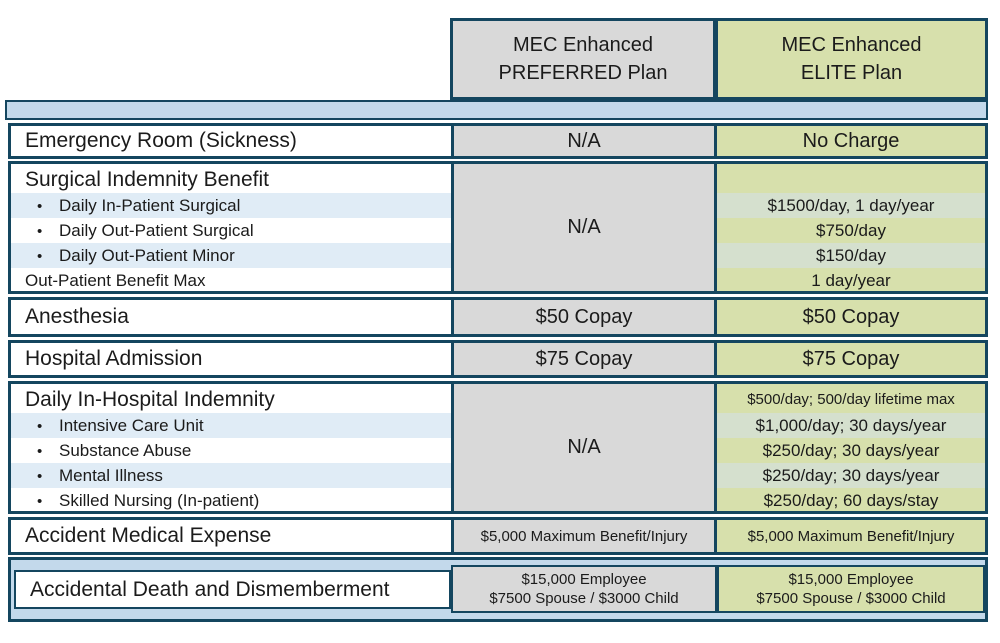 This screenshot has height=643, width=1000. I want to click on preferred-value: $5,000 Maximum Benefit/Injury, so click(584, 536).